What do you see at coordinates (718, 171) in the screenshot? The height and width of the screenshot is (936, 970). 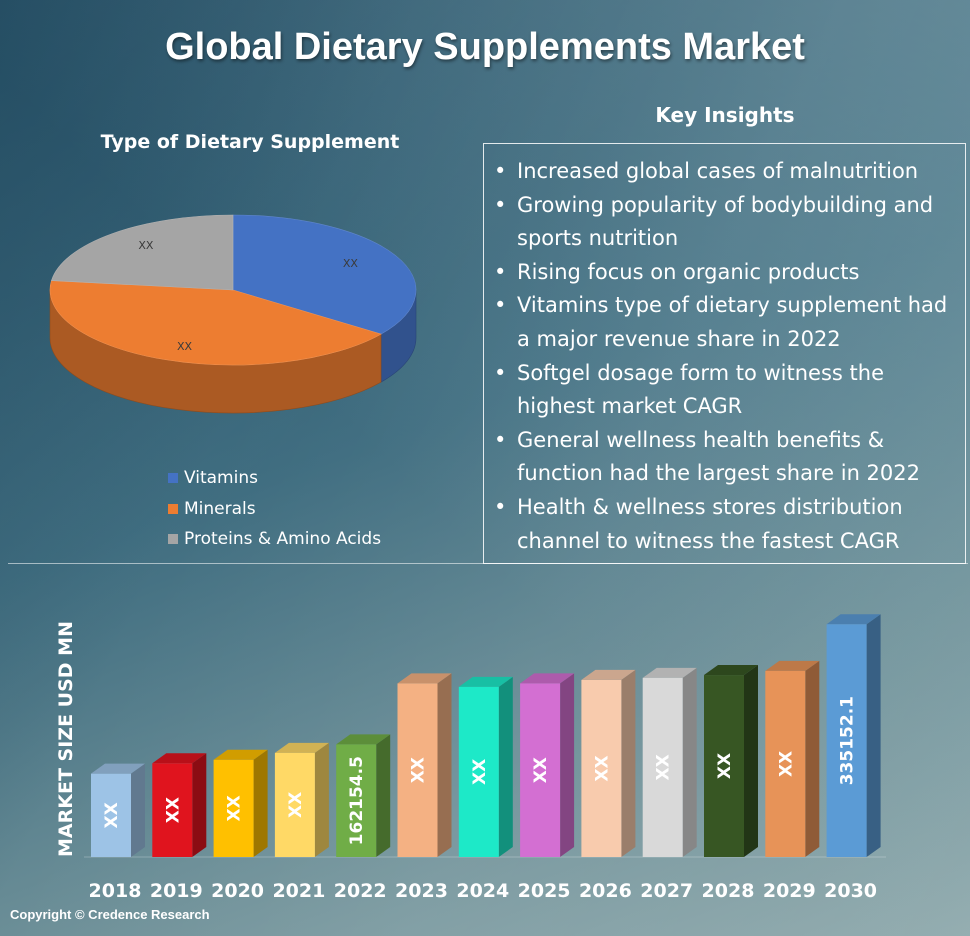 I see `key-insight-text: Increased global cases of malnutrition` at bounding box center [718, 171].